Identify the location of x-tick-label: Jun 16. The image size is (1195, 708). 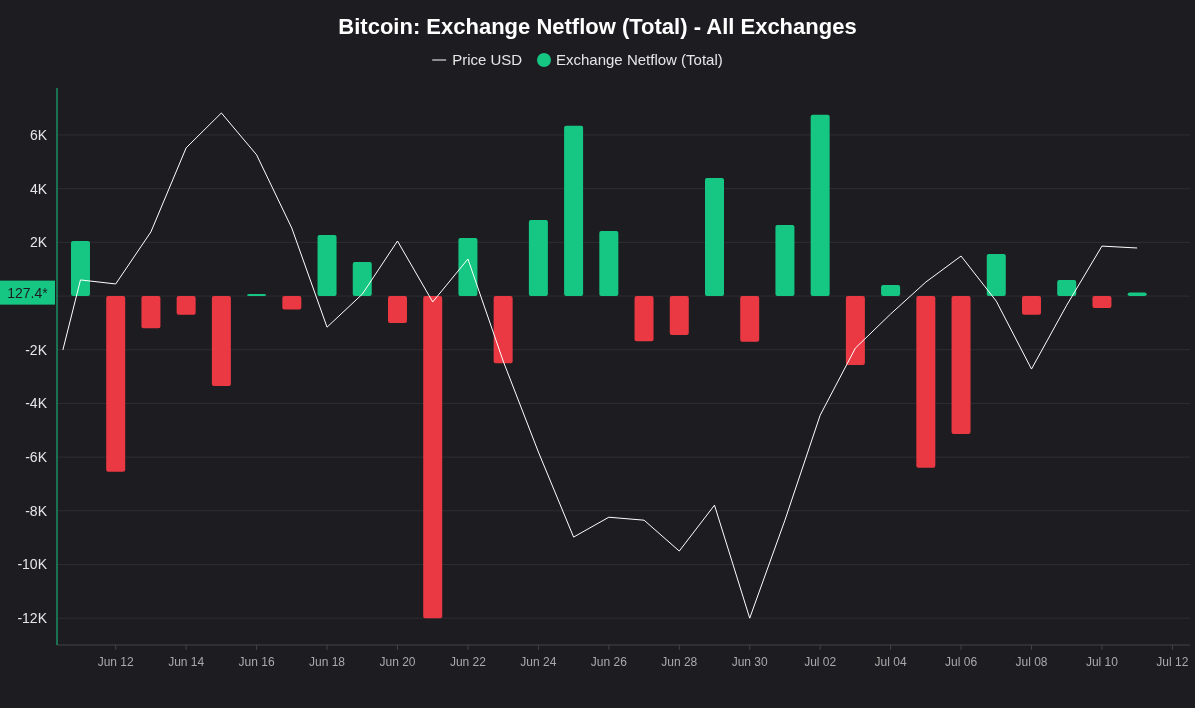
(256, 662).